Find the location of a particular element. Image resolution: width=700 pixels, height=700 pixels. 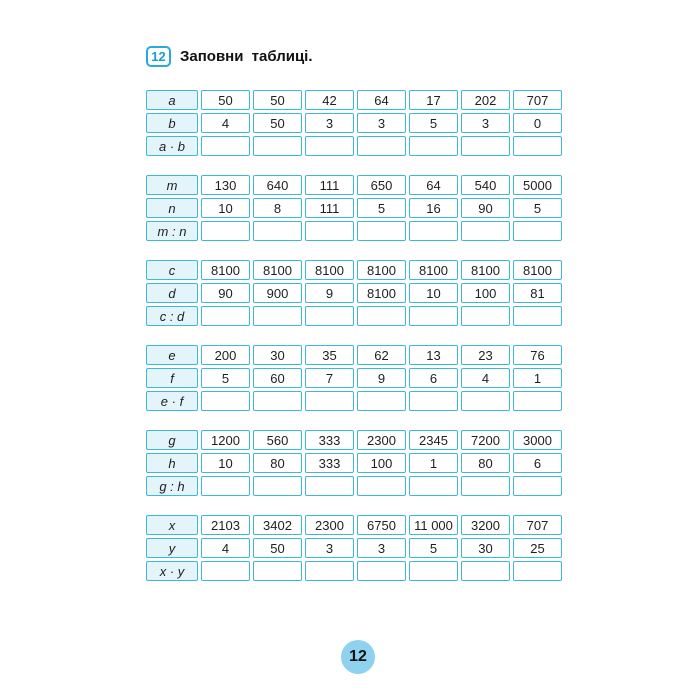

value-cell: 0 is located at coordinates (537, 123).